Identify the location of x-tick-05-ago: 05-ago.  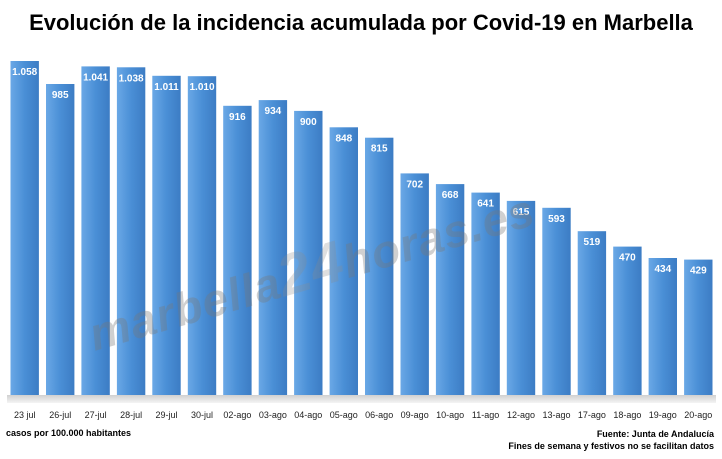
(344, 415).